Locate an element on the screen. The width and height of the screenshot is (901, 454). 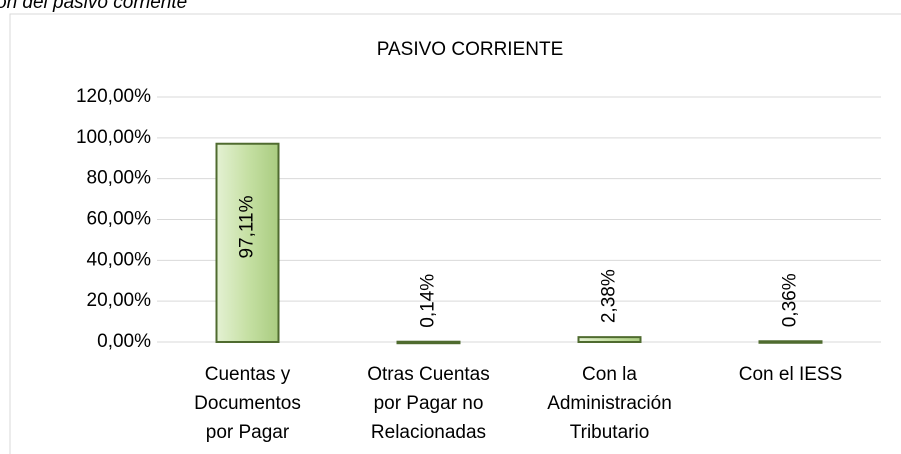
y-tick-label: 80,00% is located at coordinates (119, 178).